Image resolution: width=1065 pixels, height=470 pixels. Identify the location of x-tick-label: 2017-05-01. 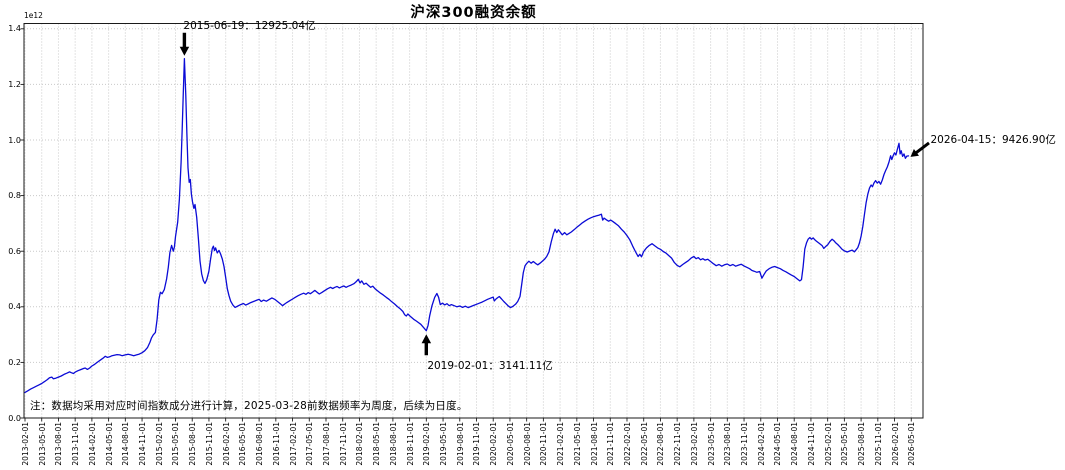
(310, 444).